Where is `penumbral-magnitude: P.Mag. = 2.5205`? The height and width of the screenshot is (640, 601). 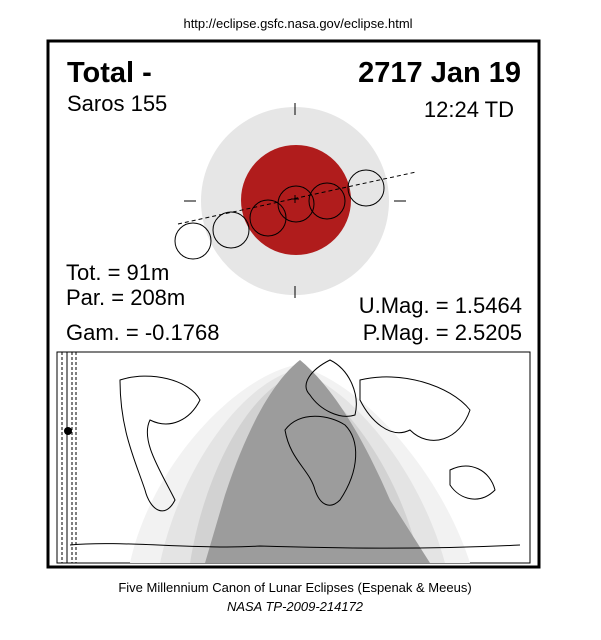 penumbral-magnitude: P.Mag. = 2.5205 is located at coordinates (442, 332).